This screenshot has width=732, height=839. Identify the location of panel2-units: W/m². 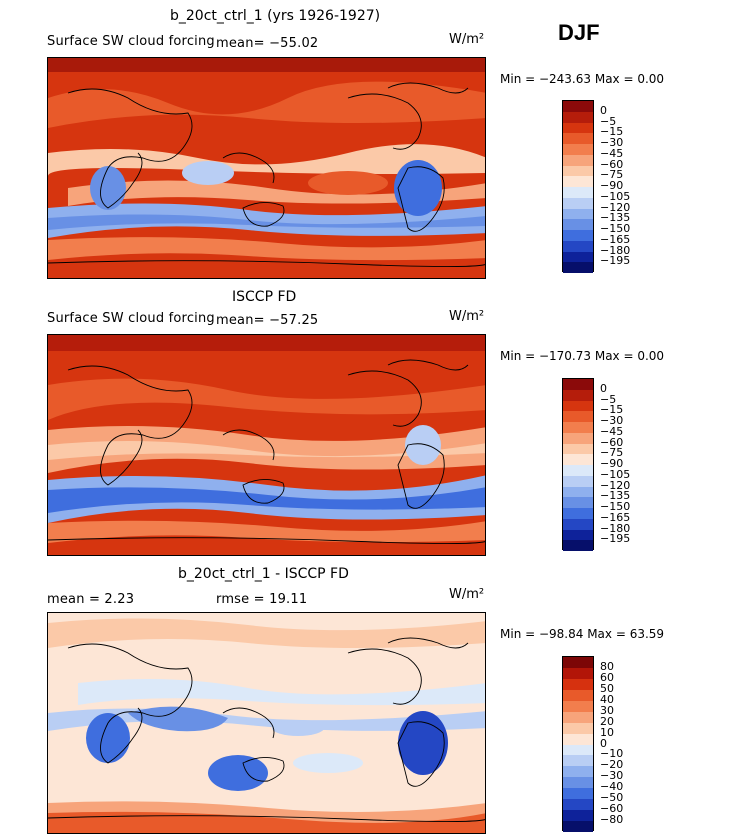
(467, 316).